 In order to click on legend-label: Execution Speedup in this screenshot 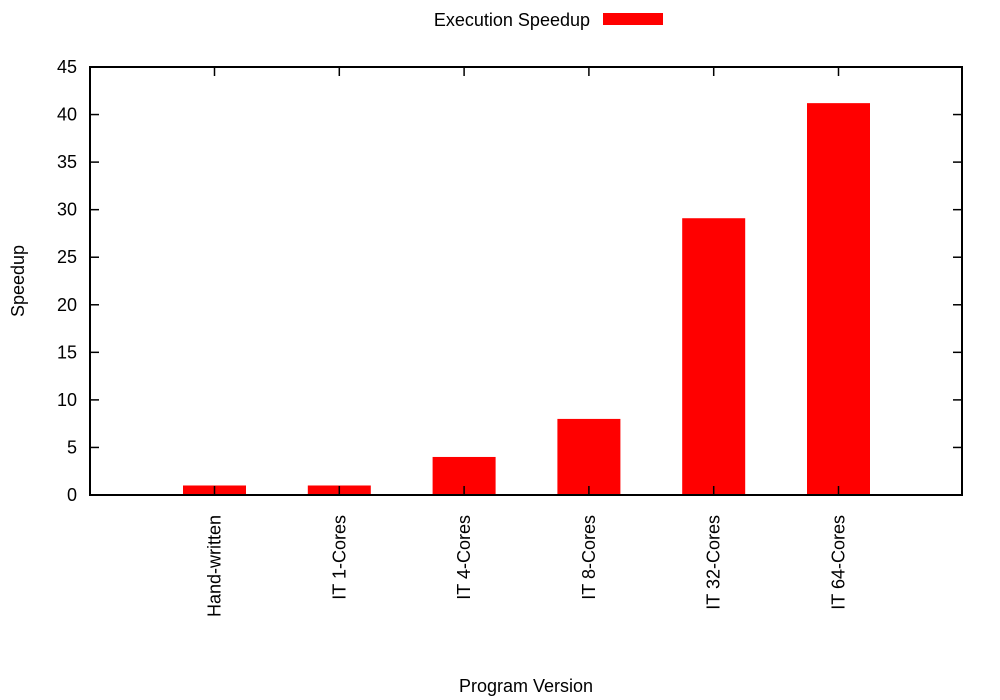, I will do `click(512, 20)`.